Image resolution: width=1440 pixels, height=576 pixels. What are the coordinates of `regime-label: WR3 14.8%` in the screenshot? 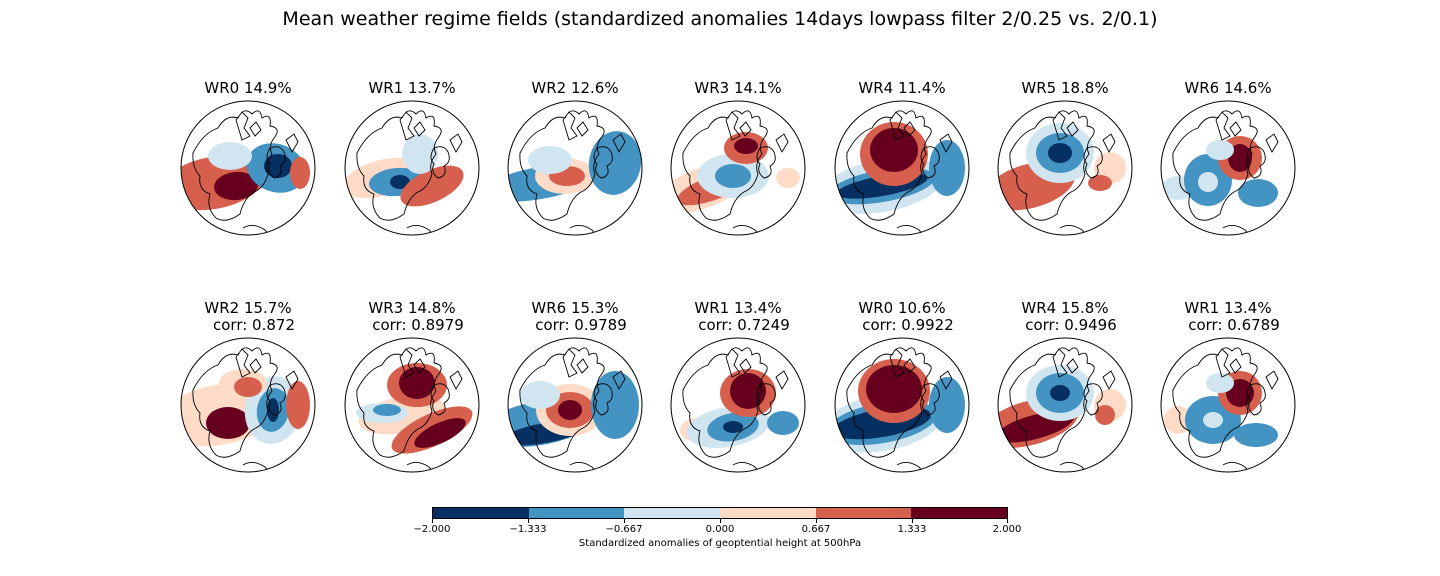 It's located at (412, 308).